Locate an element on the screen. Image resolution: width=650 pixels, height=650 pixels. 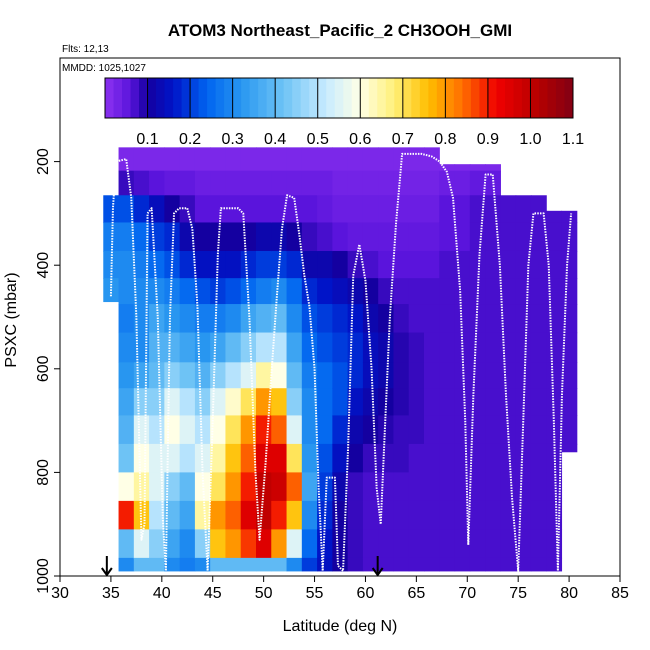
x-tick-label: 55 is located at coordinates (315, 593).